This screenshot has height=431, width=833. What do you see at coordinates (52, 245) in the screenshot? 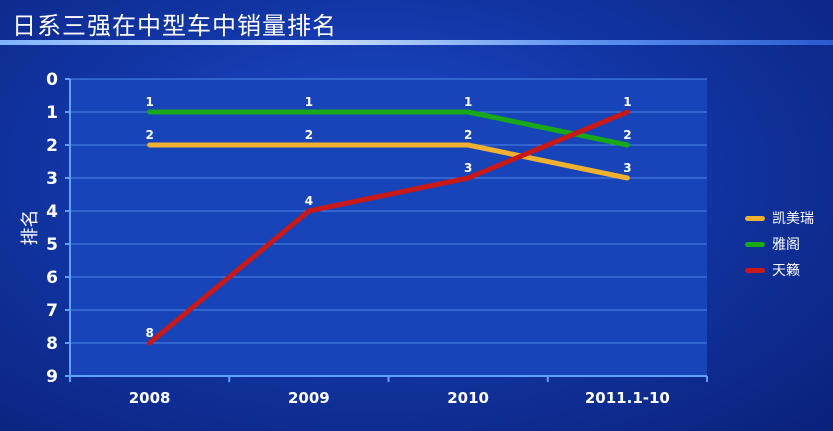
I see `y-tick-label: 5` at bounding box center [52, 245].